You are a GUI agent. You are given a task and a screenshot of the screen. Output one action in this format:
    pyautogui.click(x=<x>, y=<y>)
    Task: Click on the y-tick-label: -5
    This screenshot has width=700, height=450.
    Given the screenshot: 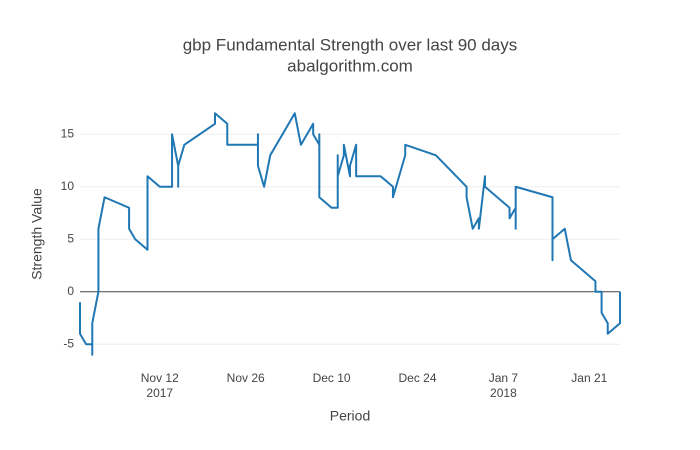 What is the action you would take?
    pyautogui.click(x=68, y=343)
    